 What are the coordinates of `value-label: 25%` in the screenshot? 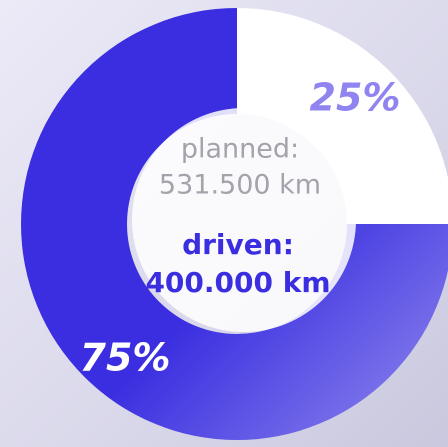 It's located at (355, 98).